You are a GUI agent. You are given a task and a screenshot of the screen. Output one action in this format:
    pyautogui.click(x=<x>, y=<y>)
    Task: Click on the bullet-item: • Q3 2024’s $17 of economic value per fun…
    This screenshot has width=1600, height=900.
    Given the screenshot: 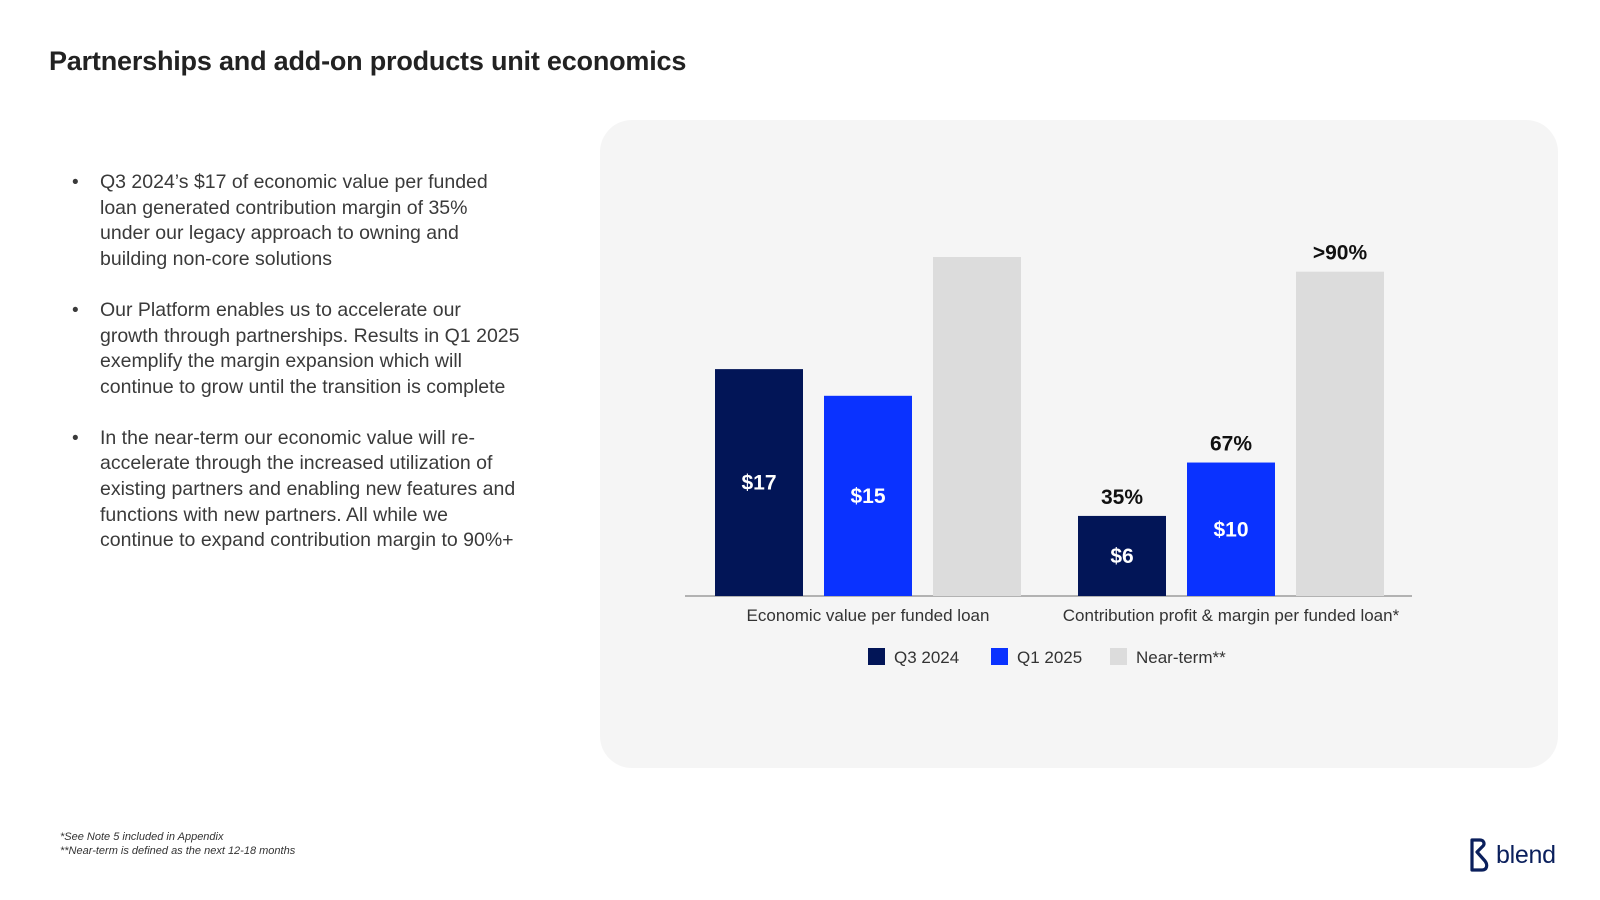 What is the action you would take?
    pyautogui.click(x=295, y=221)
    